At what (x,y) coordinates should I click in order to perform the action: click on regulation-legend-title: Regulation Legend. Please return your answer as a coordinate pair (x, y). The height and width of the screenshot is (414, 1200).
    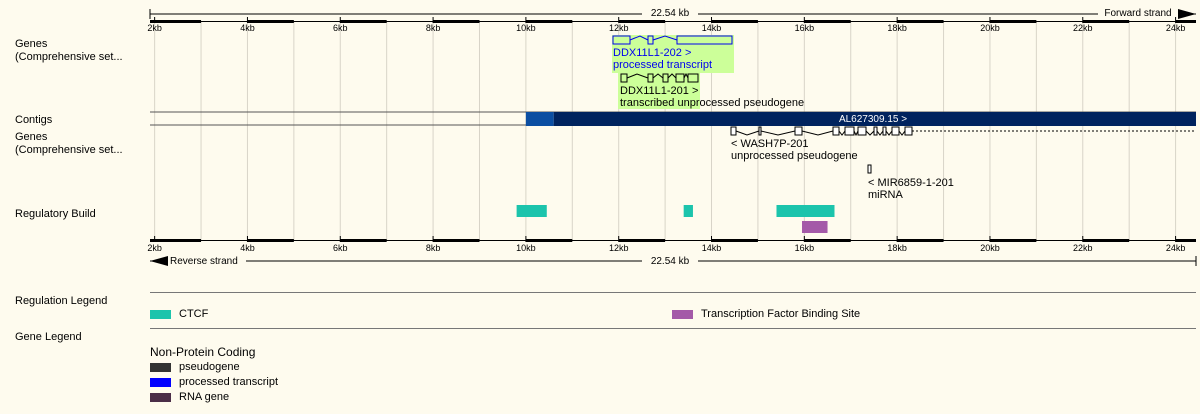
    Looking at the image, I should click on (61, 301).